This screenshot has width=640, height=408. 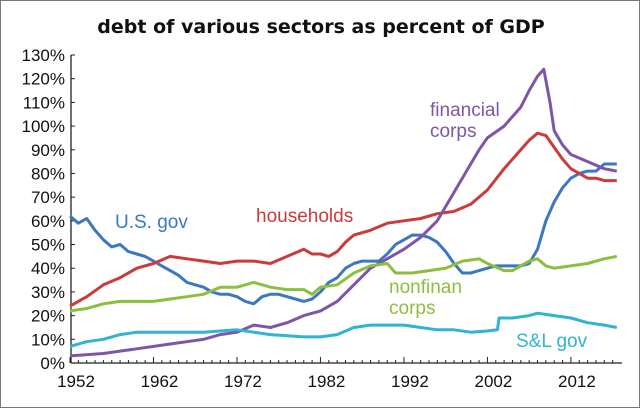 I want to click on x-tick-label: 2012, so click(x=577, y=381).